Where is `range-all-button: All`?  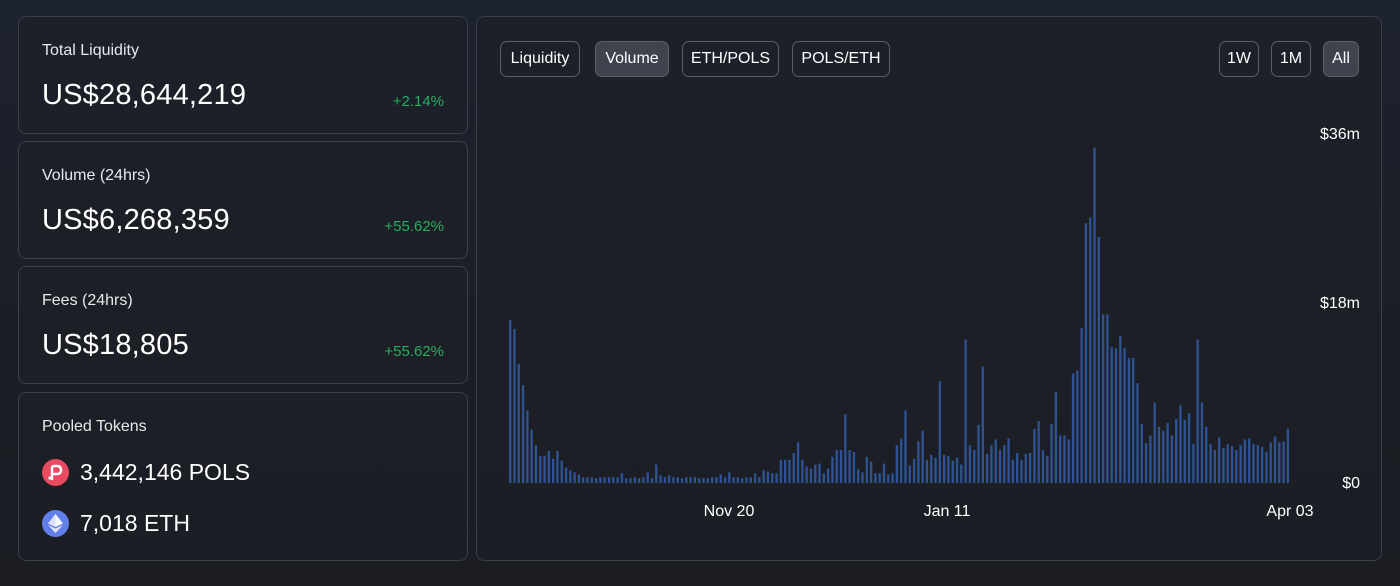
range-all-button: All is located at coordinates (1341, 59).